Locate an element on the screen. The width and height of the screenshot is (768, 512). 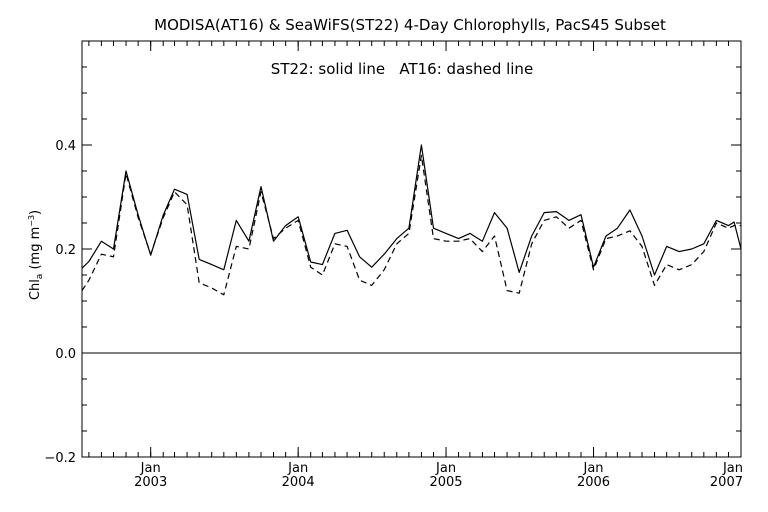
x-tick-label-year: 2006 is located at coordinates (593, 482).